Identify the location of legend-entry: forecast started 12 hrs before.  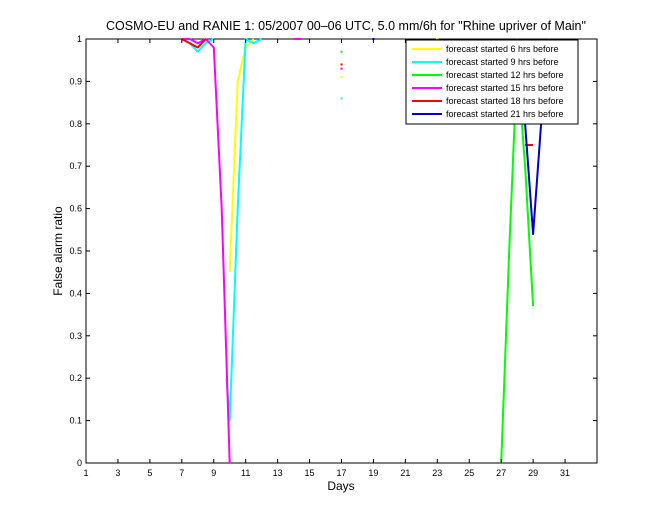
(505, 75).